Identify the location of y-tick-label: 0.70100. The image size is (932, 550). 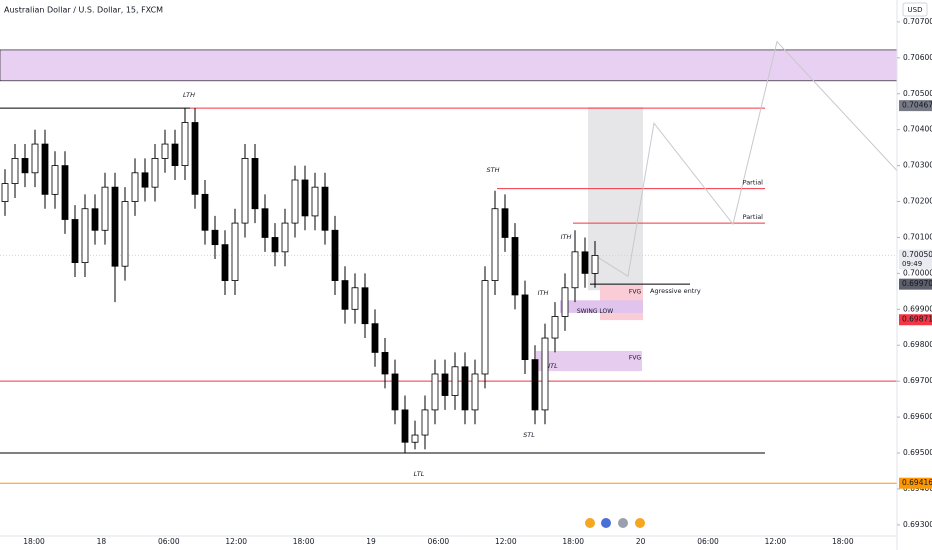
(917, 236).